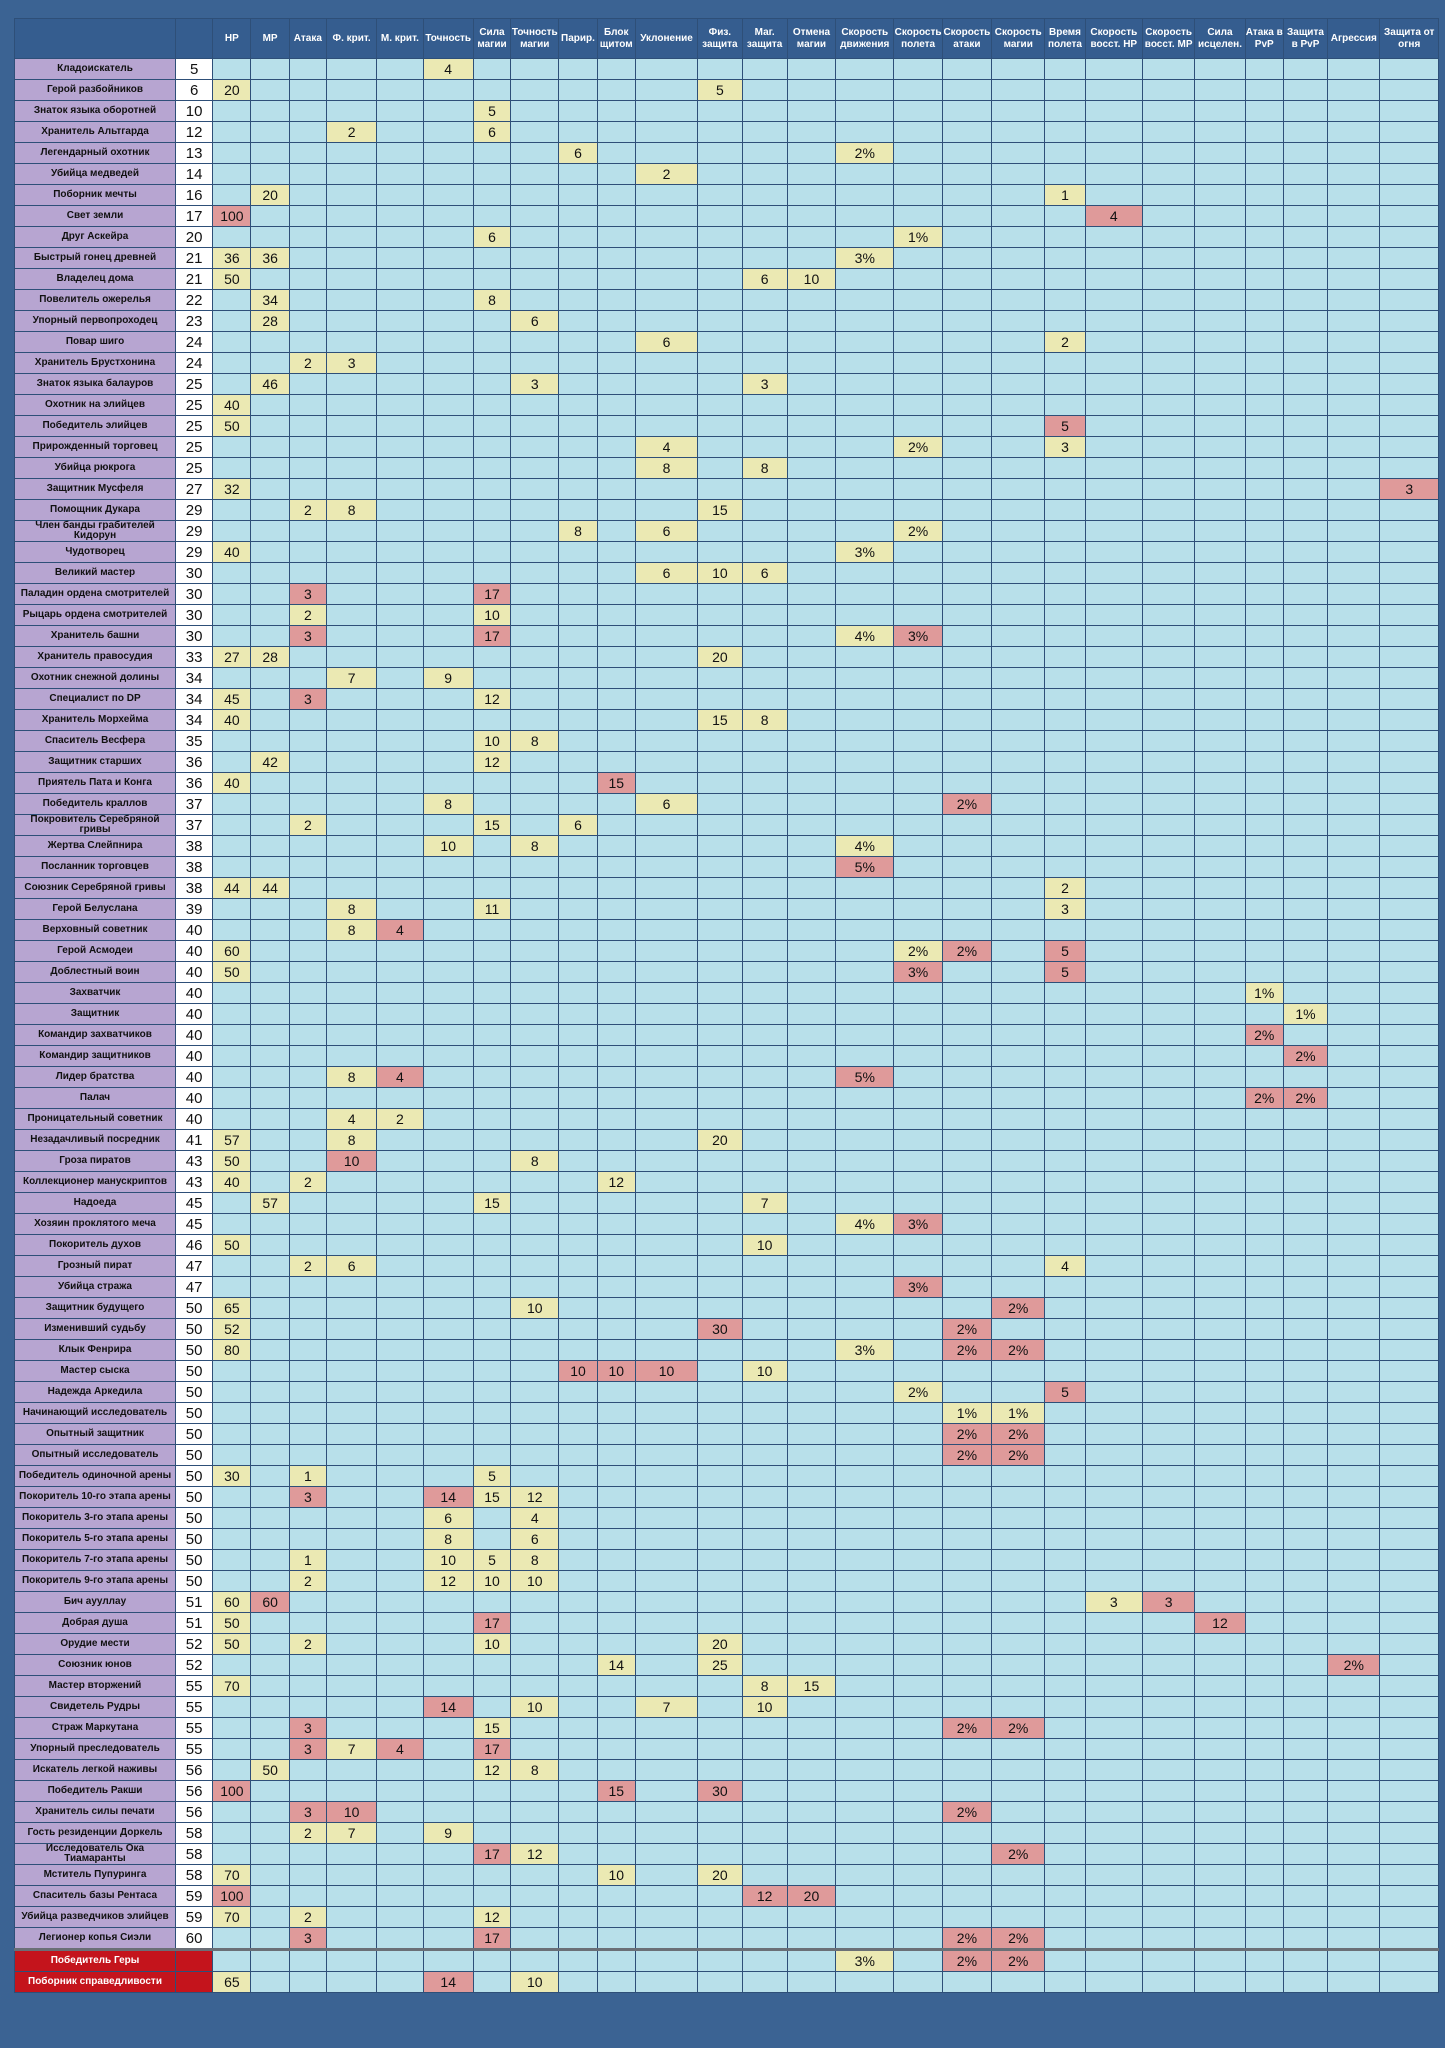  I want to click on header-cell: Физ. защита, so click(720, 38).